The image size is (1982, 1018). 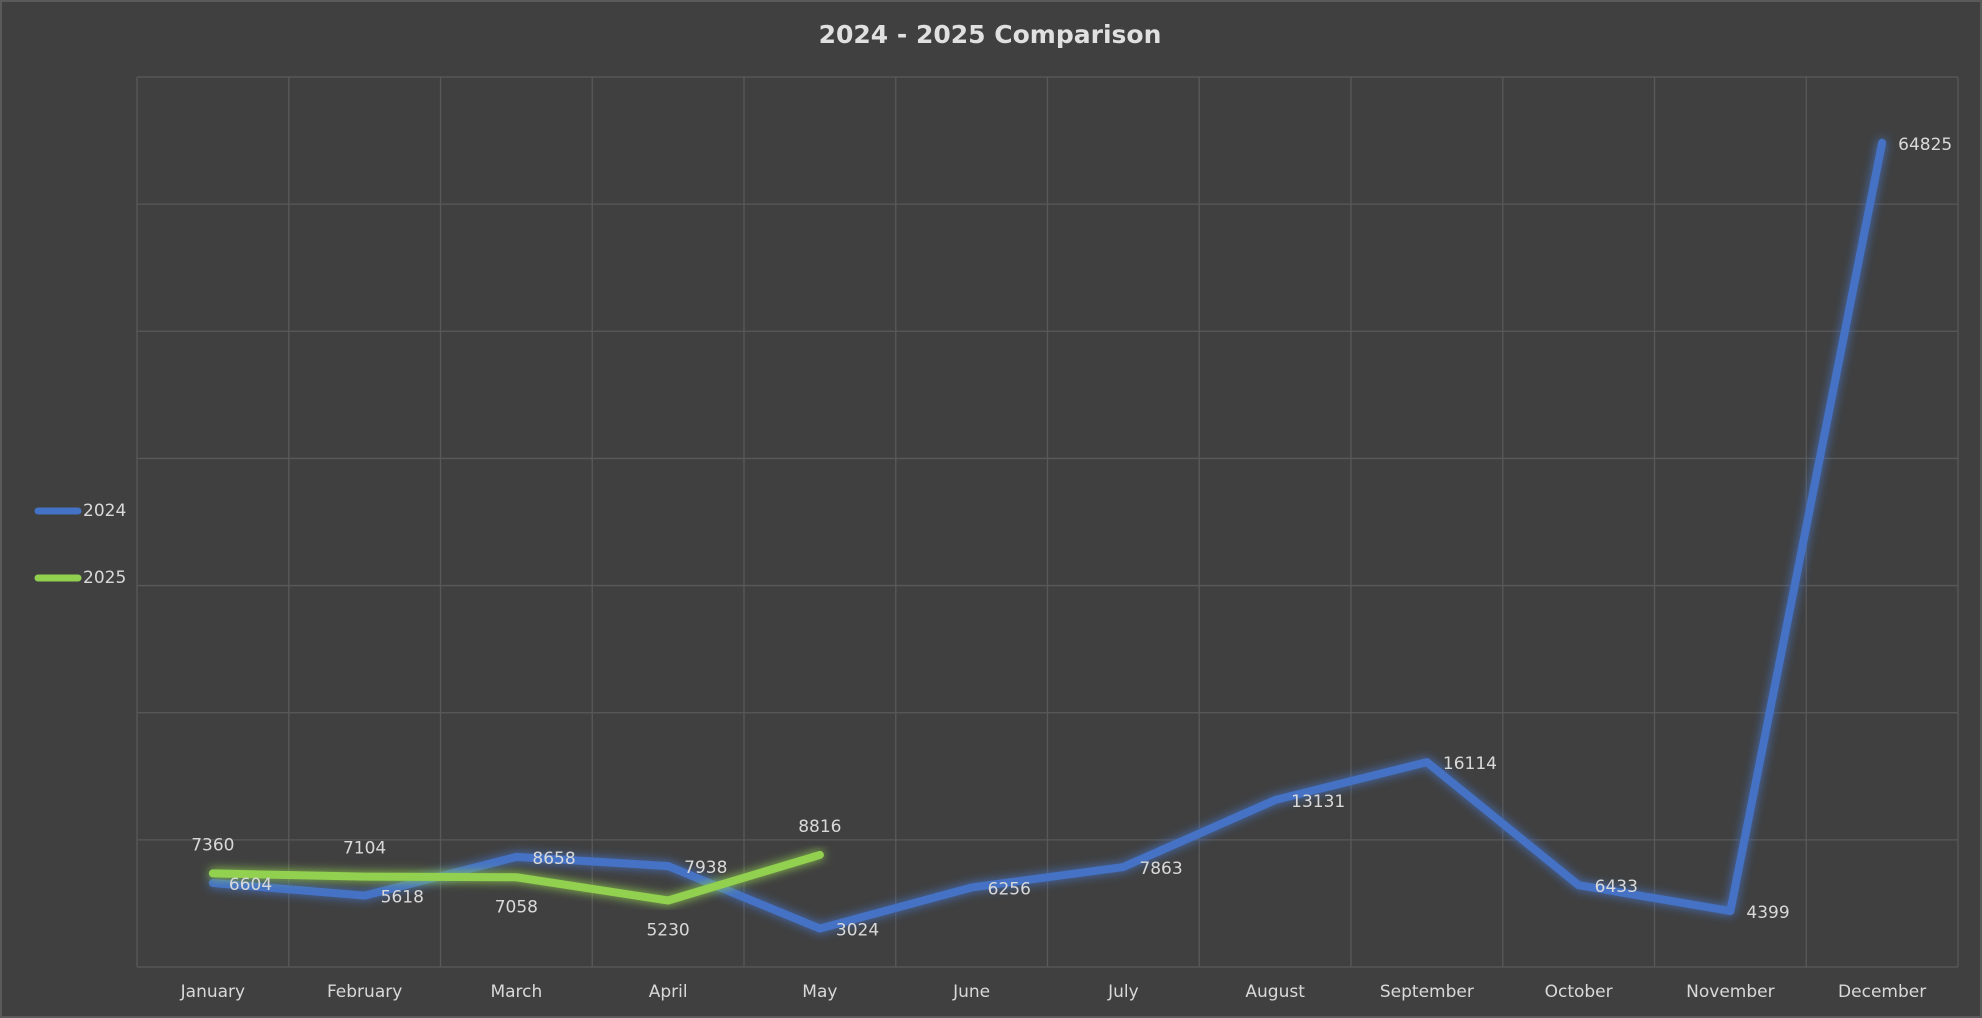 I want to click on x-tick-label: September, so click(x=1427, y=992).